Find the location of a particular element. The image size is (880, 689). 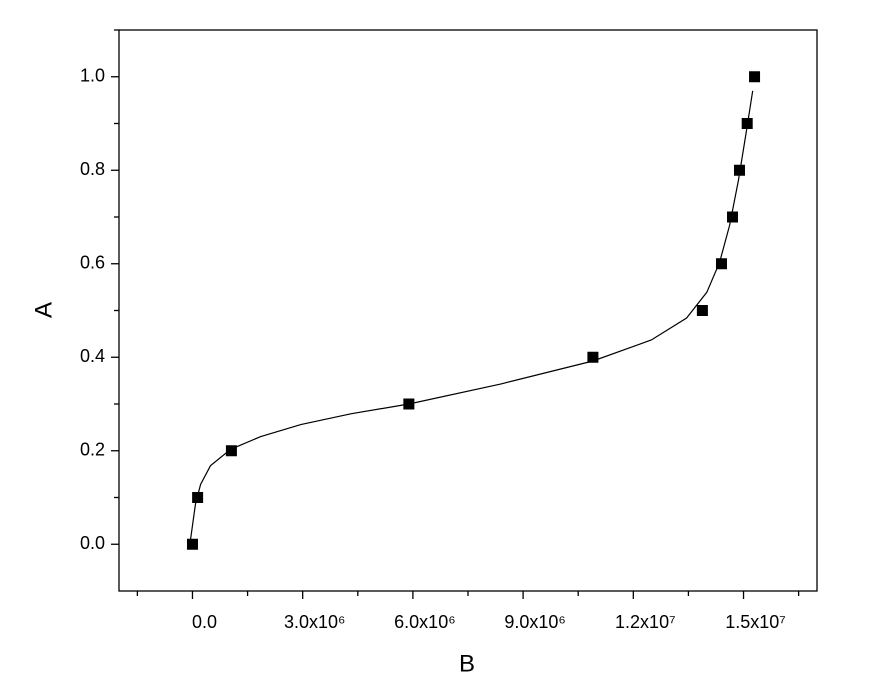

x-tick-label: 9.0x10⁶ is located at coordinates (534, 622).